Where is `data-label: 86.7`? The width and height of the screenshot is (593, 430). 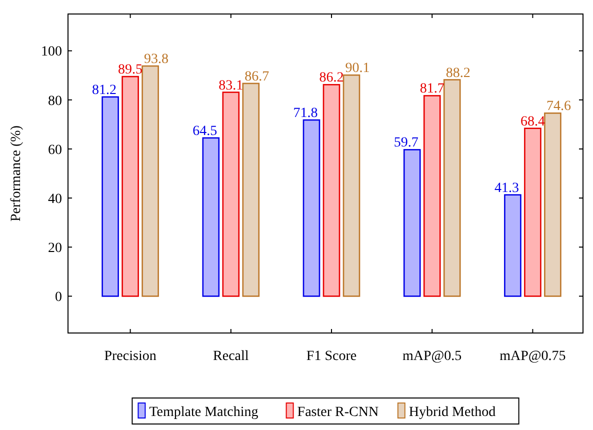
data-label: 86.7 is located at coordinates (257, 76).